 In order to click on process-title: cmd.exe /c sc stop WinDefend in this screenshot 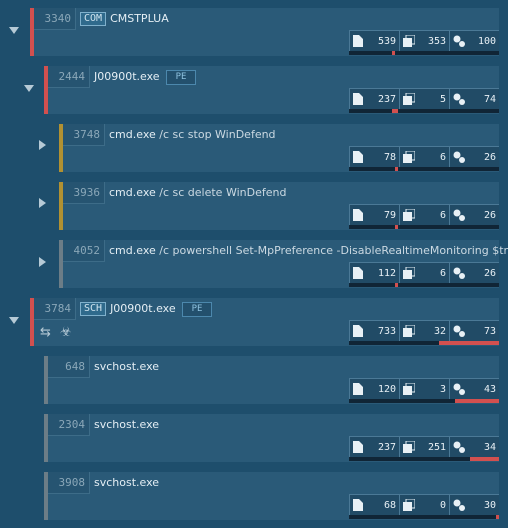, I will do `click(192, 135)`.